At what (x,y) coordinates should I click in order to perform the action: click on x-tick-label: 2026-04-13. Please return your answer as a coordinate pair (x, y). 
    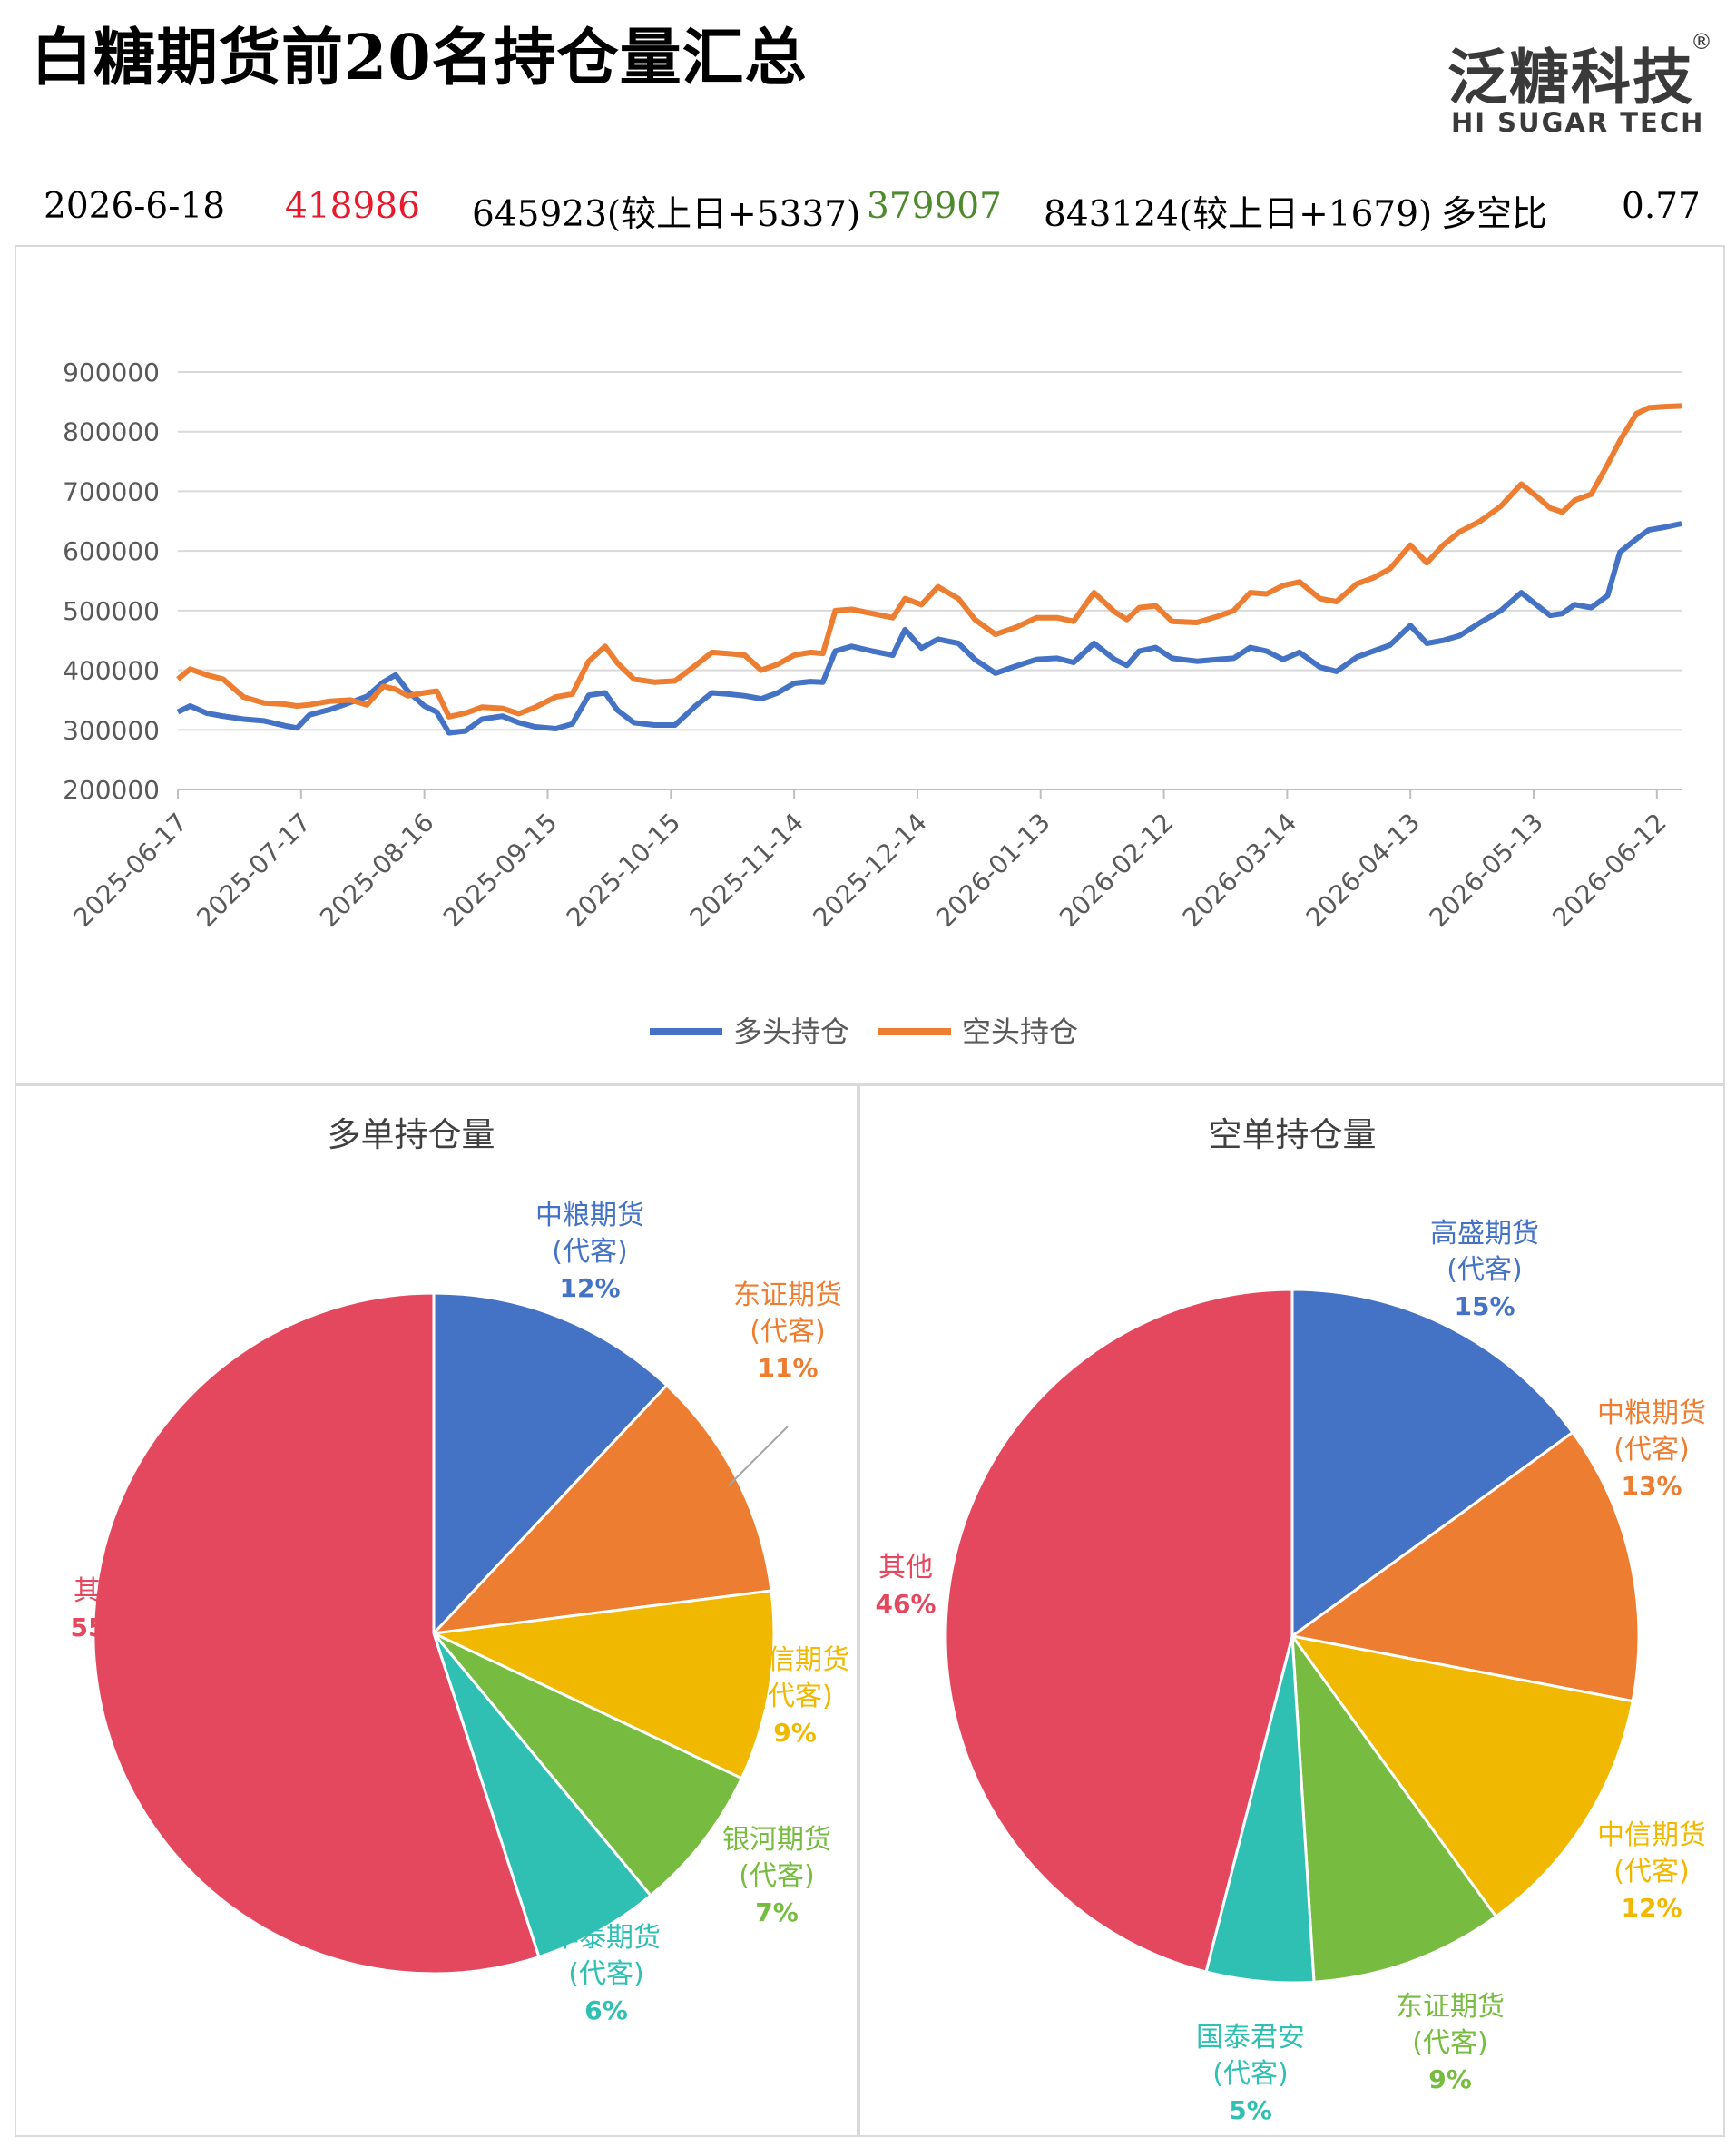
    Looking at the image, I should click on (1363, 870).